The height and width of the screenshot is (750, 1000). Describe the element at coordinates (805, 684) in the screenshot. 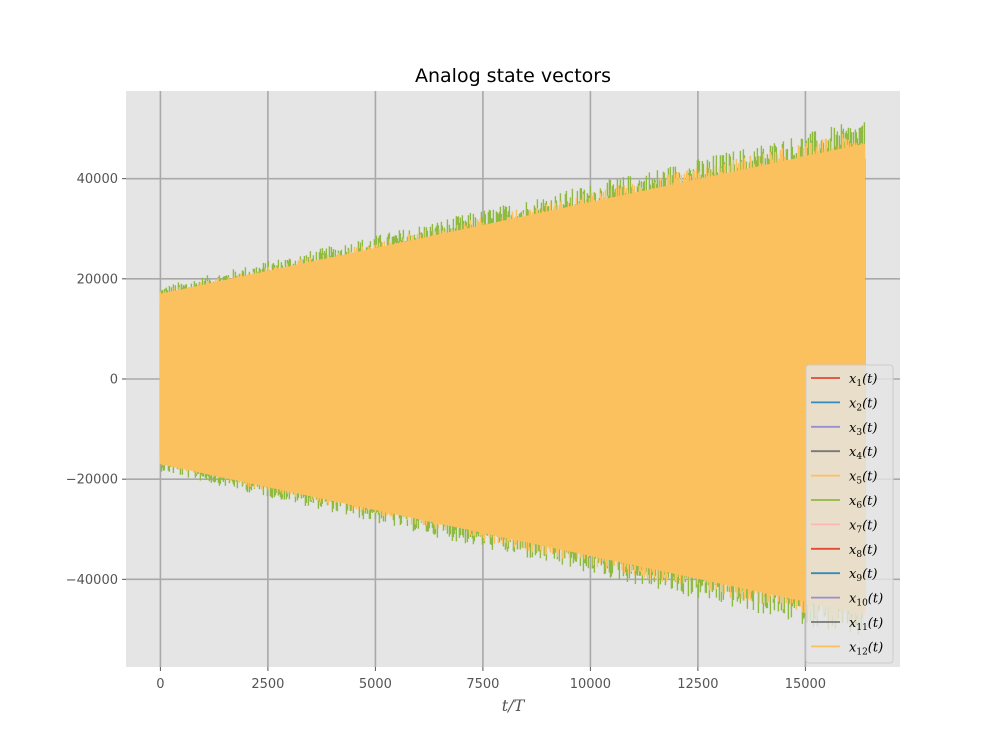

I see `x-tick-label: 15000` at that location.